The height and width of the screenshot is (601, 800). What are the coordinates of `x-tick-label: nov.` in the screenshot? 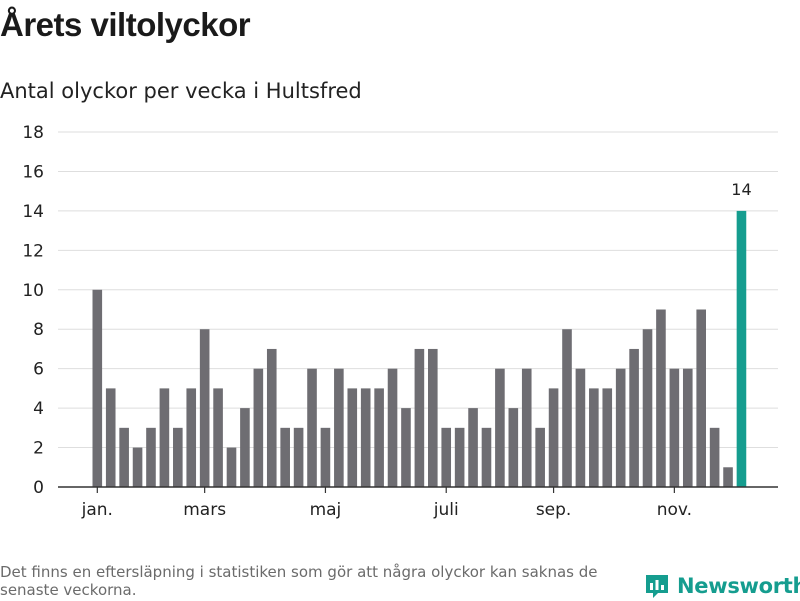 It's located at (674, 510).